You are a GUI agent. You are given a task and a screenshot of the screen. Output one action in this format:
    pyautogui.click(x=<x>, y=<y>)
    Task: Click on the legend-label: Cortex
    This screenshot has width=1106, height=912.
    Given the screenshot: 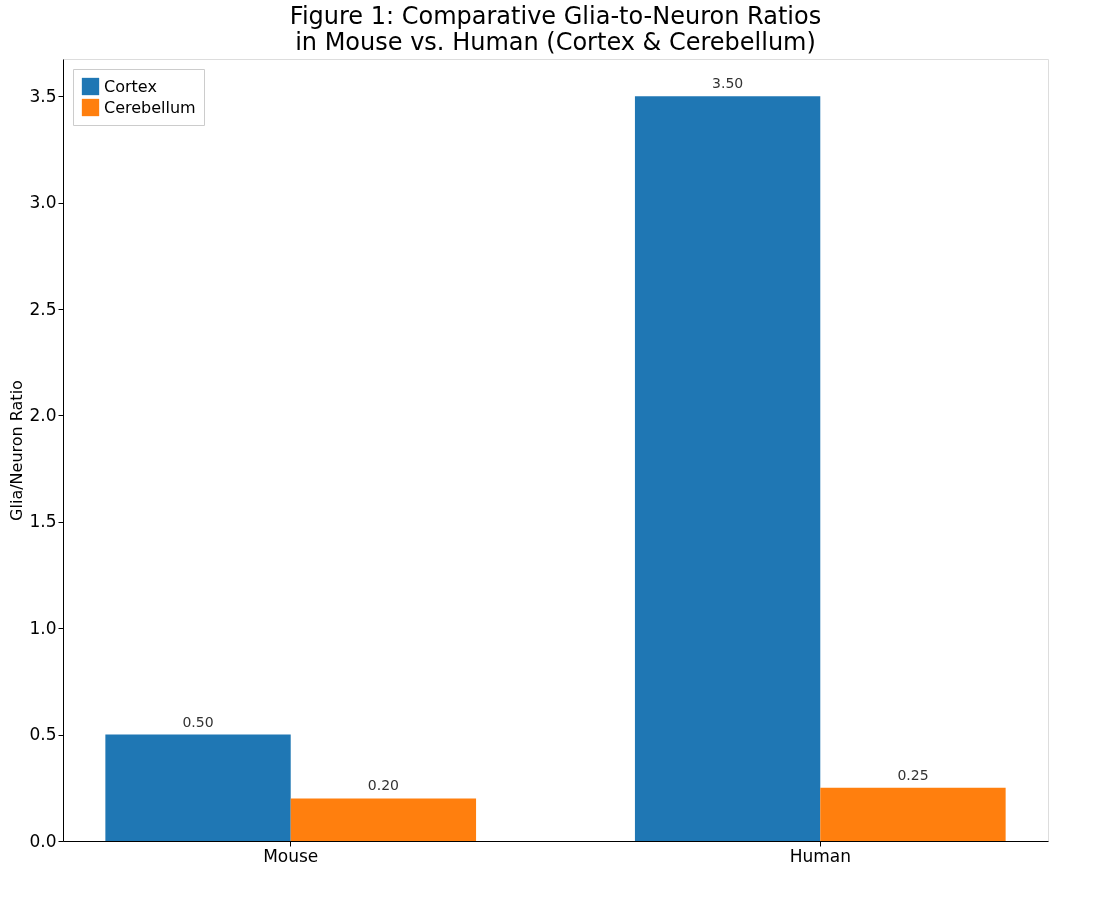 What is the action you would take?
    pyautogui.click(x=130, y=86)
    